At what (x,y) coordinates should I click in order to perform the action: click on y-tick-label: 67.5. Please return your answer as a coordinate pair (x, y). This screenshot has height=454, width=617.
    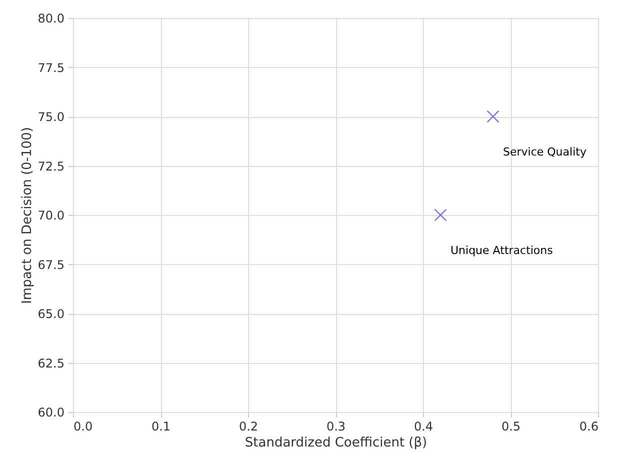
    Looking at the image, I should click on (51, 265).